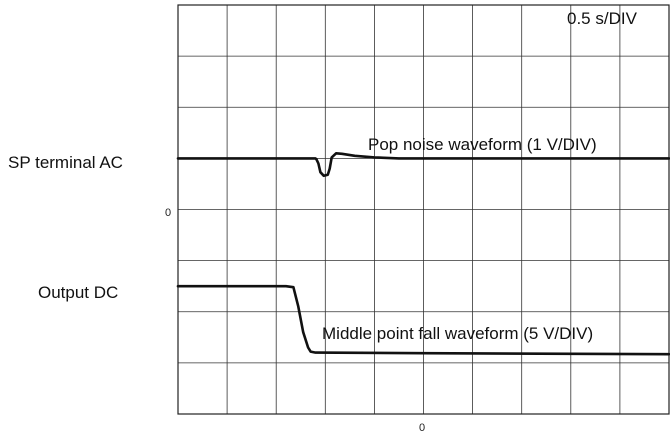 Image resolution: width=670 pixels, height=433 pixels. I want to click on pop-noise-annotation: Pop noise waveform (1 V/DIV), so click(482, 144).